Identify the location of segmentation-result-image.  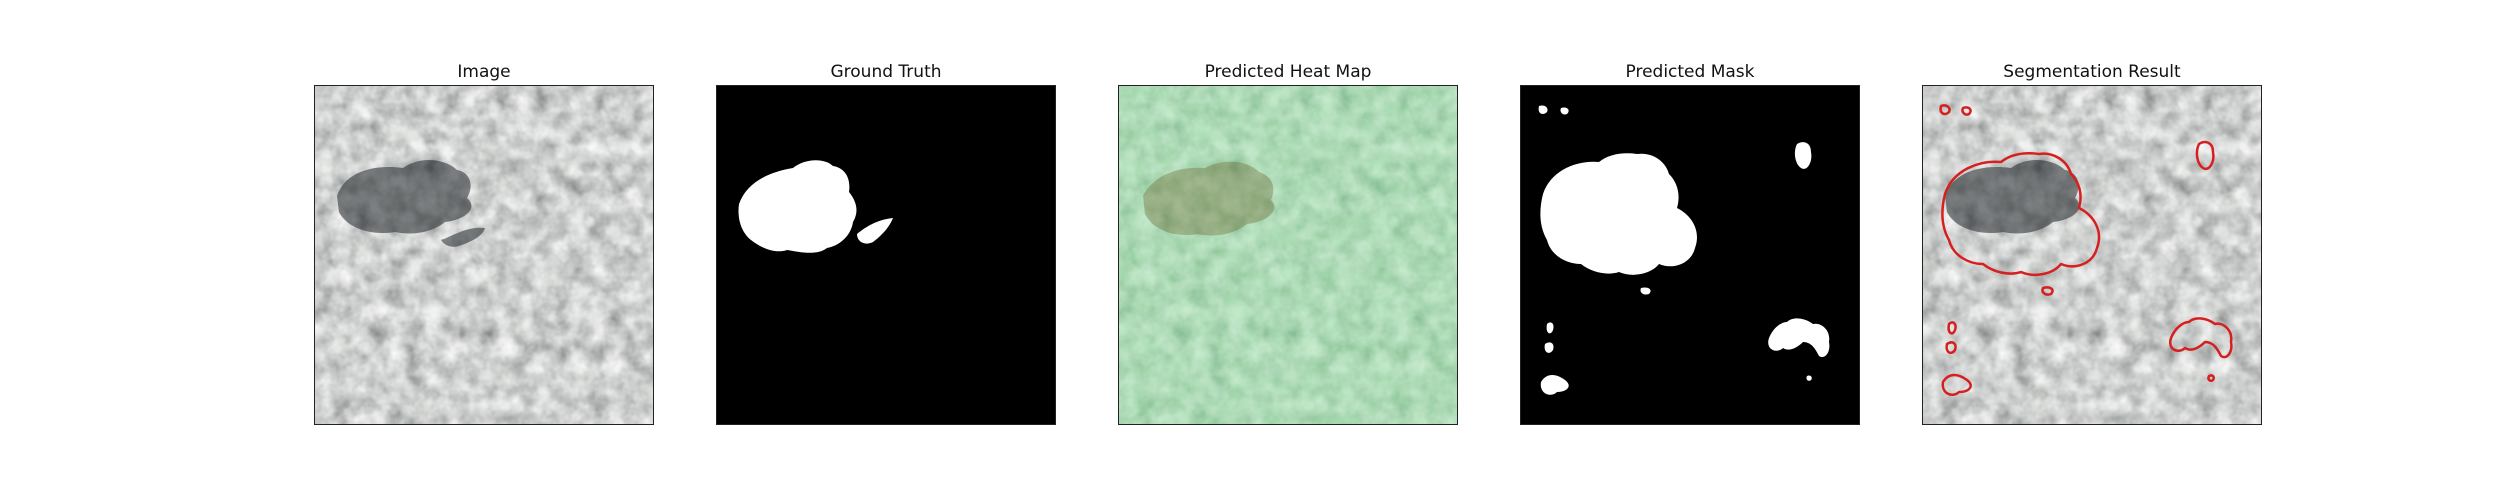
(2092, 255).